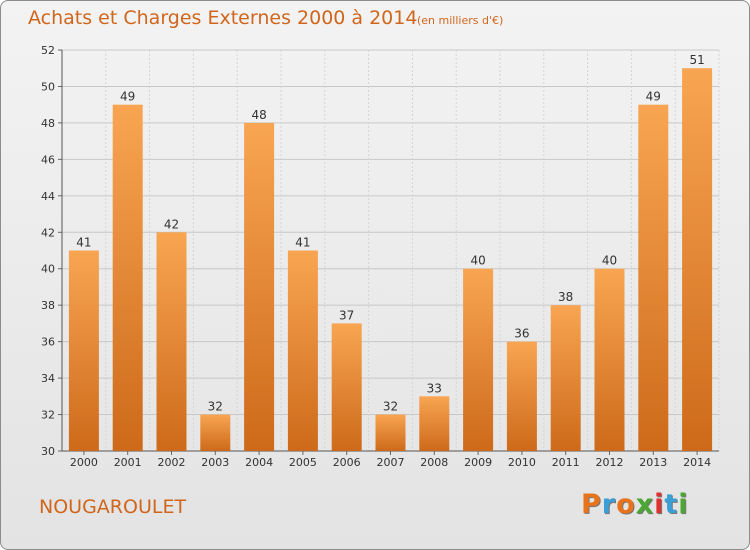 The image size is (750, 550). Describe the element at coordinates (522, 462) in the screenshot. I see `x-tick-label: 2010` at that location.